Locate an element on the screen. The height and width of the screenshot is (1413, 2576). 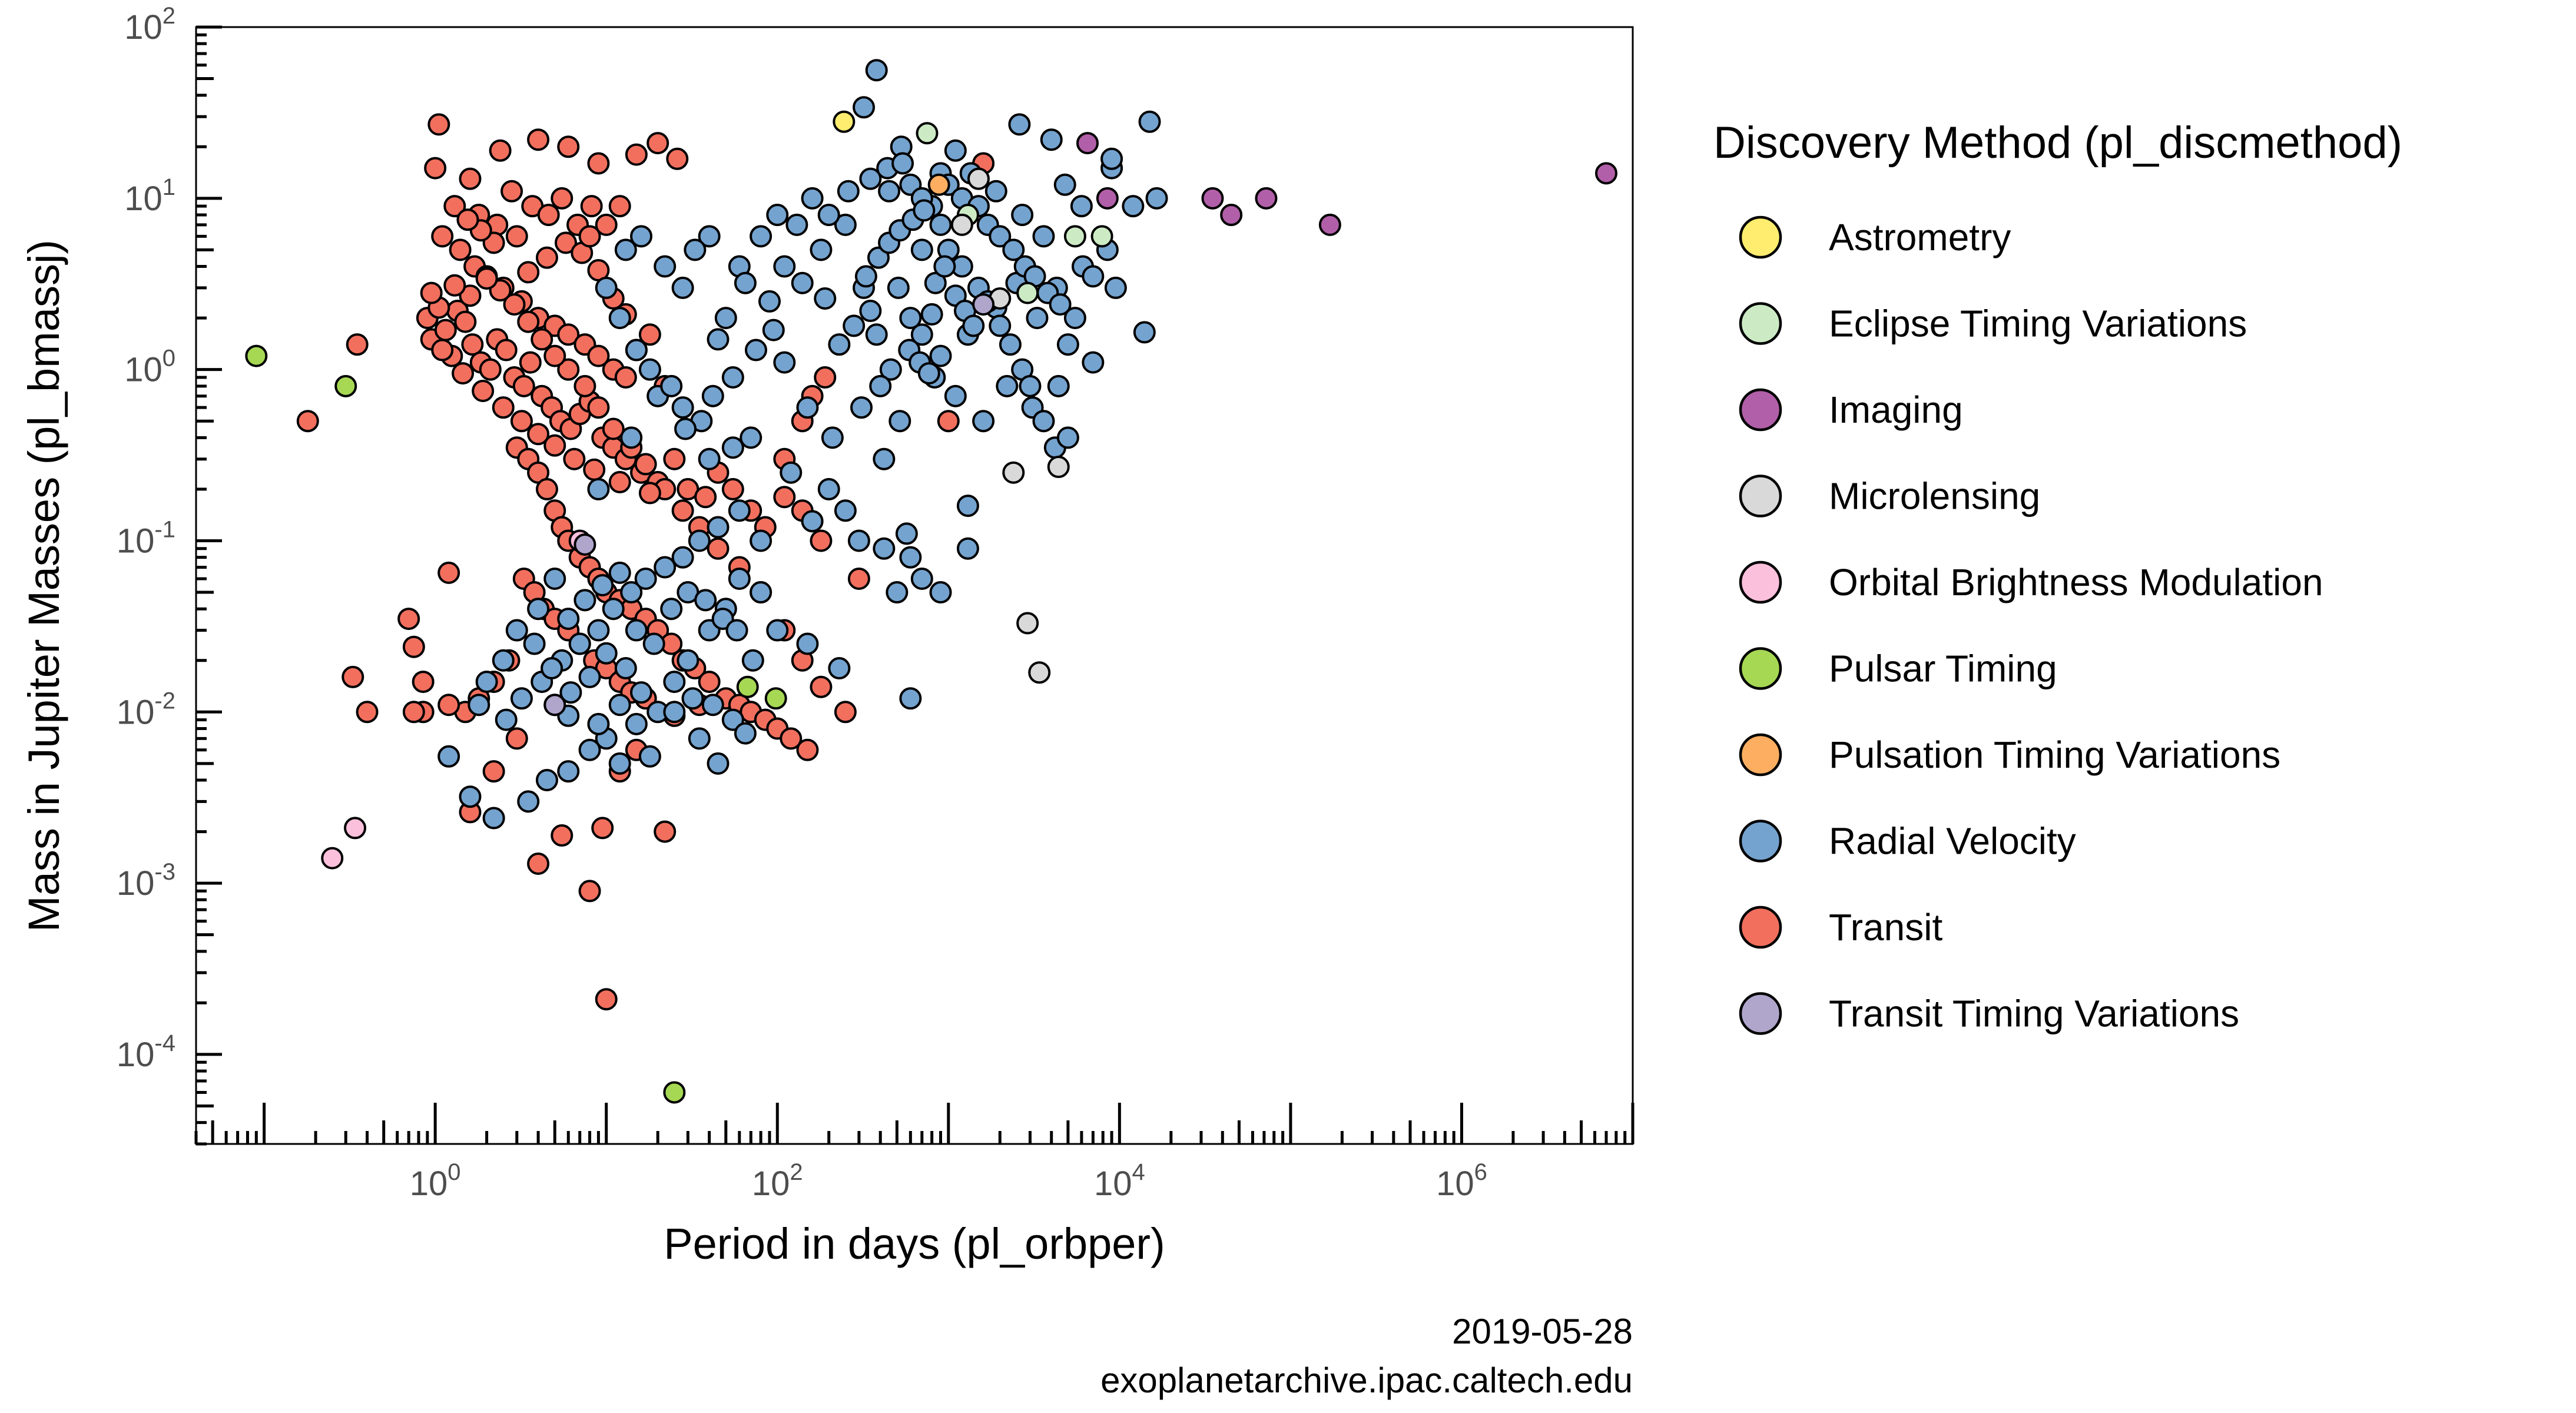
legend-item: Radial Velocity is located at coordinates (1907, 841).